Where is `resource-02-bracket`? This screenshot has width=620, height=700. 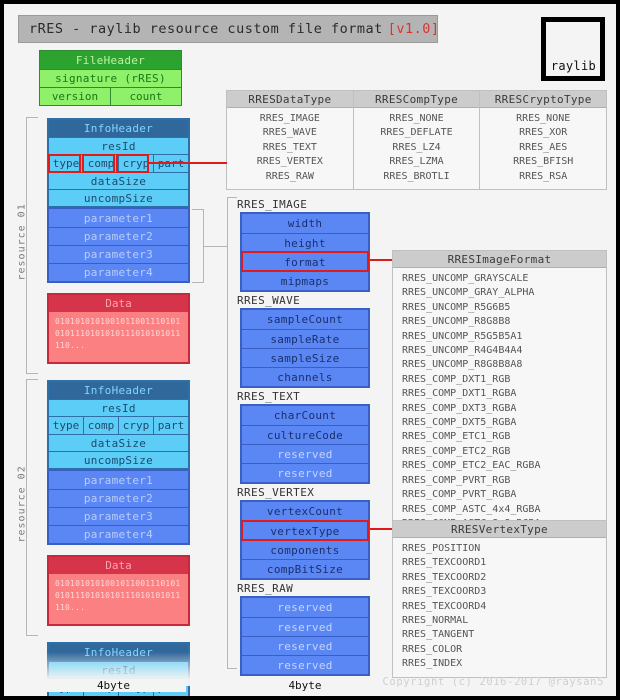 resource-02-bracket is located at coordinates (32, 507).